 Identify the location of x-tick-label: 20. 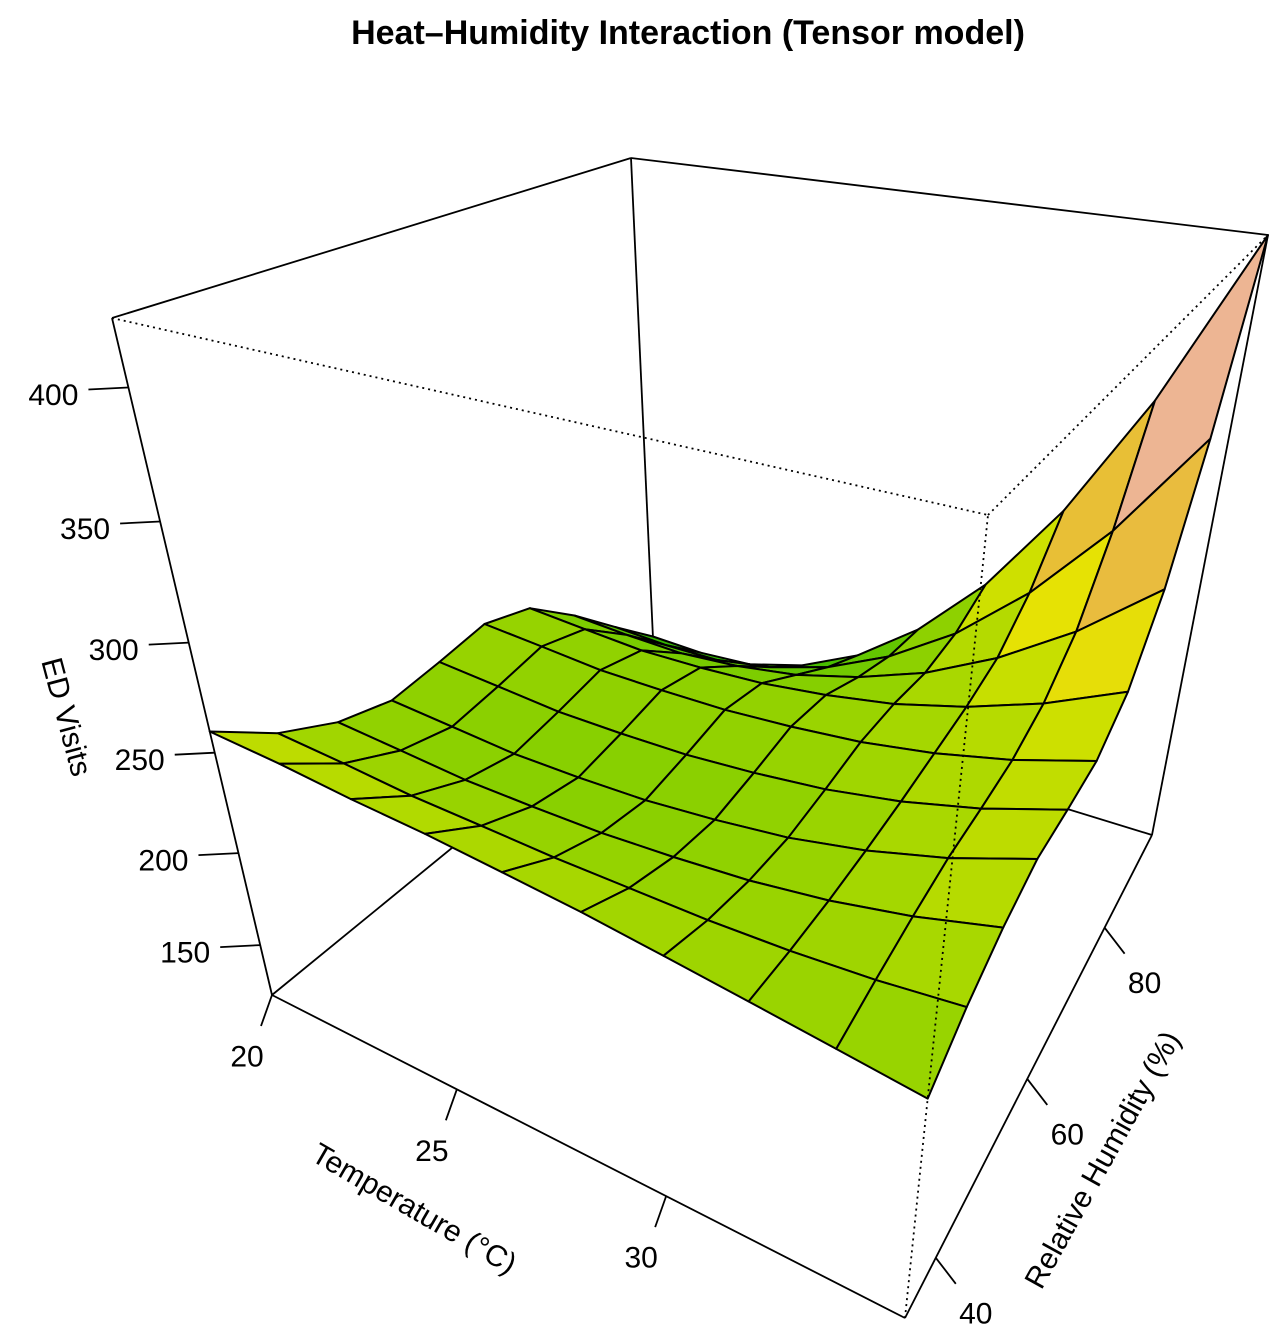
(246, 1057).